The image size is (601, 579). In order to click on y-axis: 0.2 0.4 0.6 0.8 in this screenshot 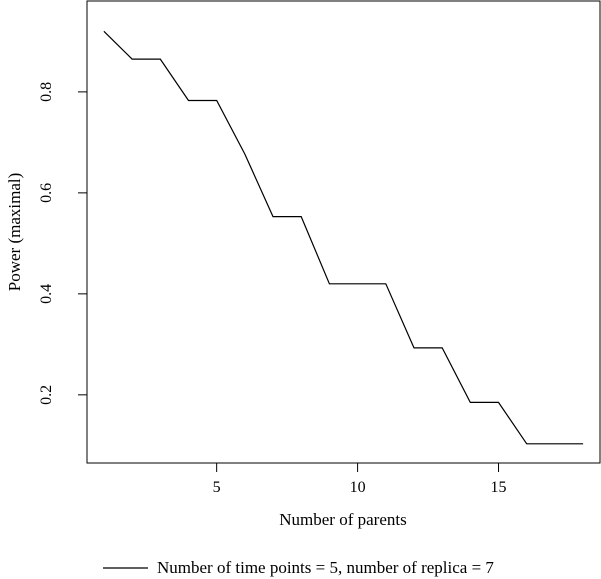, I will do `click(62, 243)`.